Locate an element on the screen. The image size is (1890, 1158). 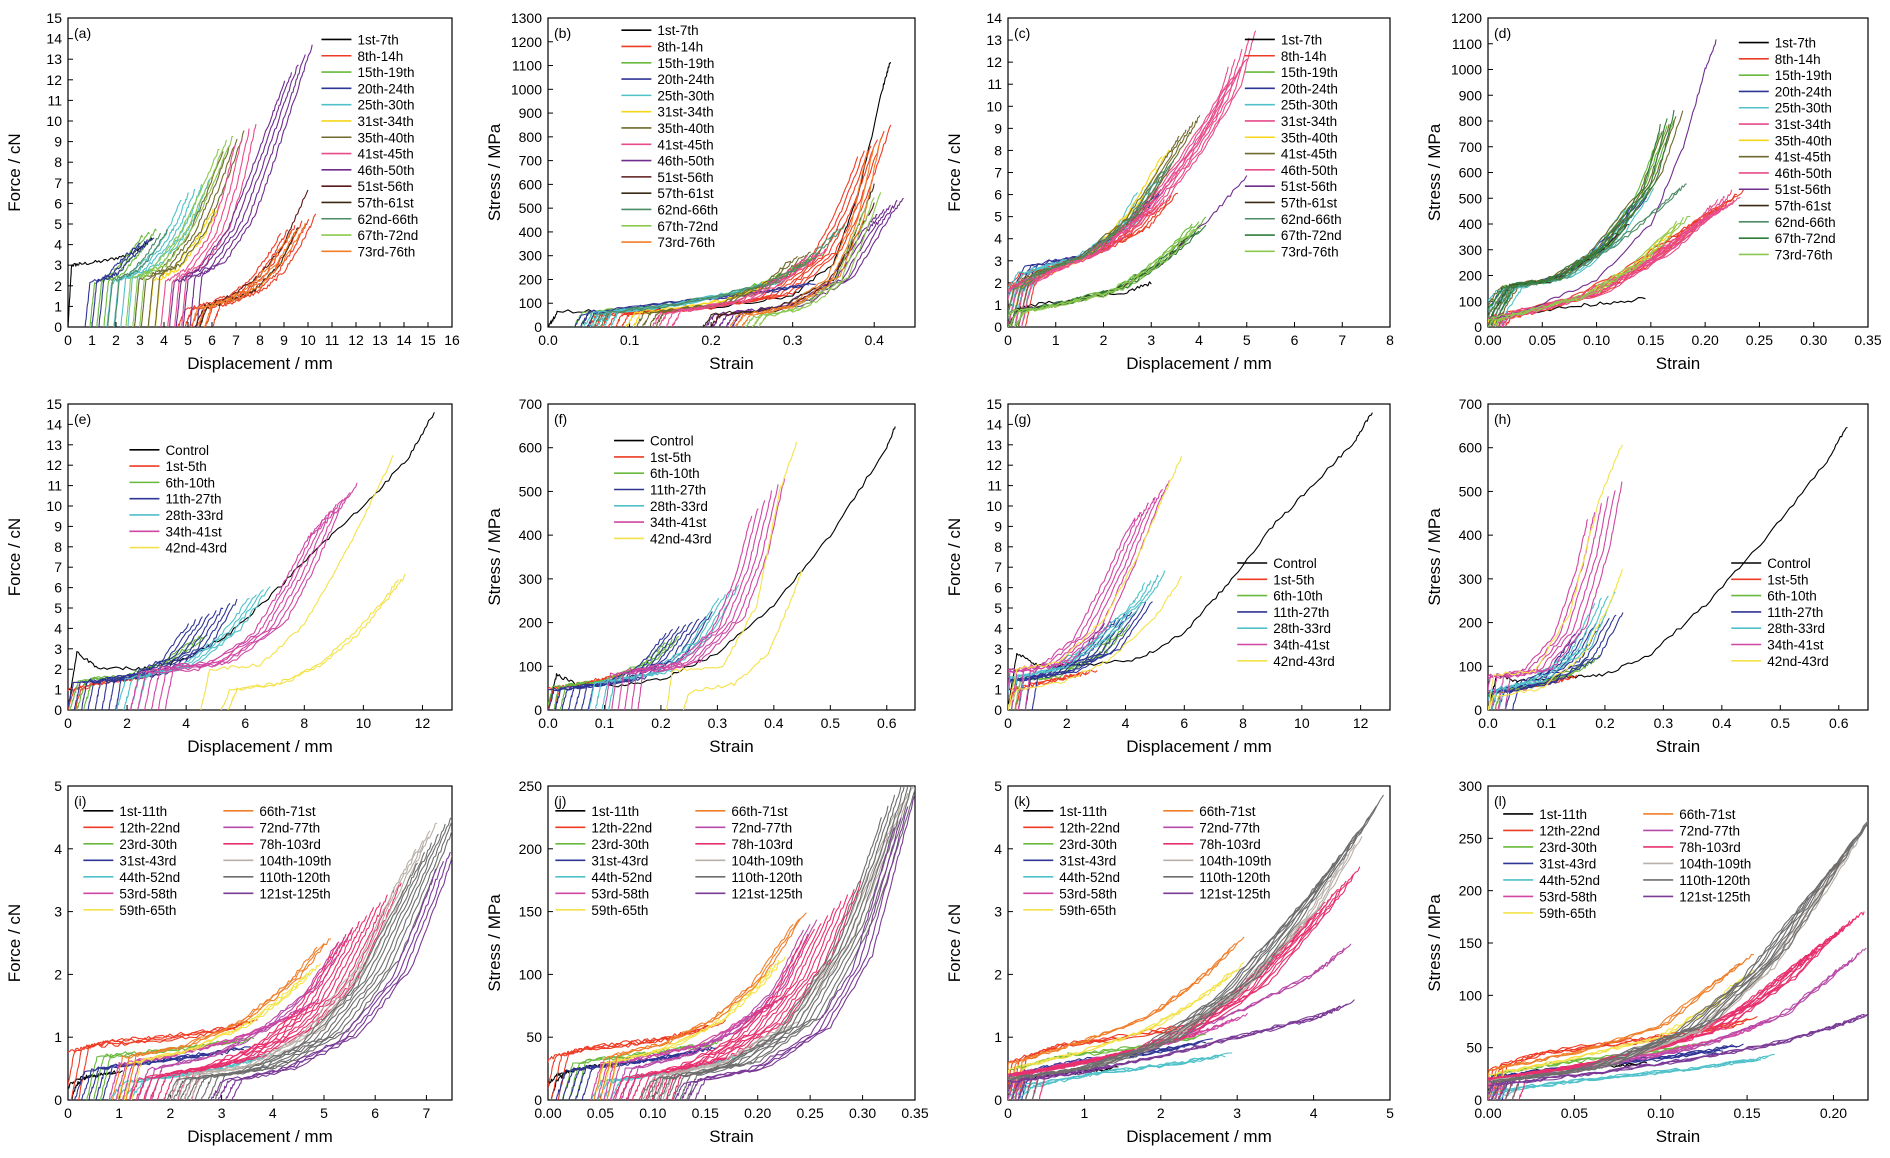
y-axis-label: Force / cN is located at coordinates (14, 557).